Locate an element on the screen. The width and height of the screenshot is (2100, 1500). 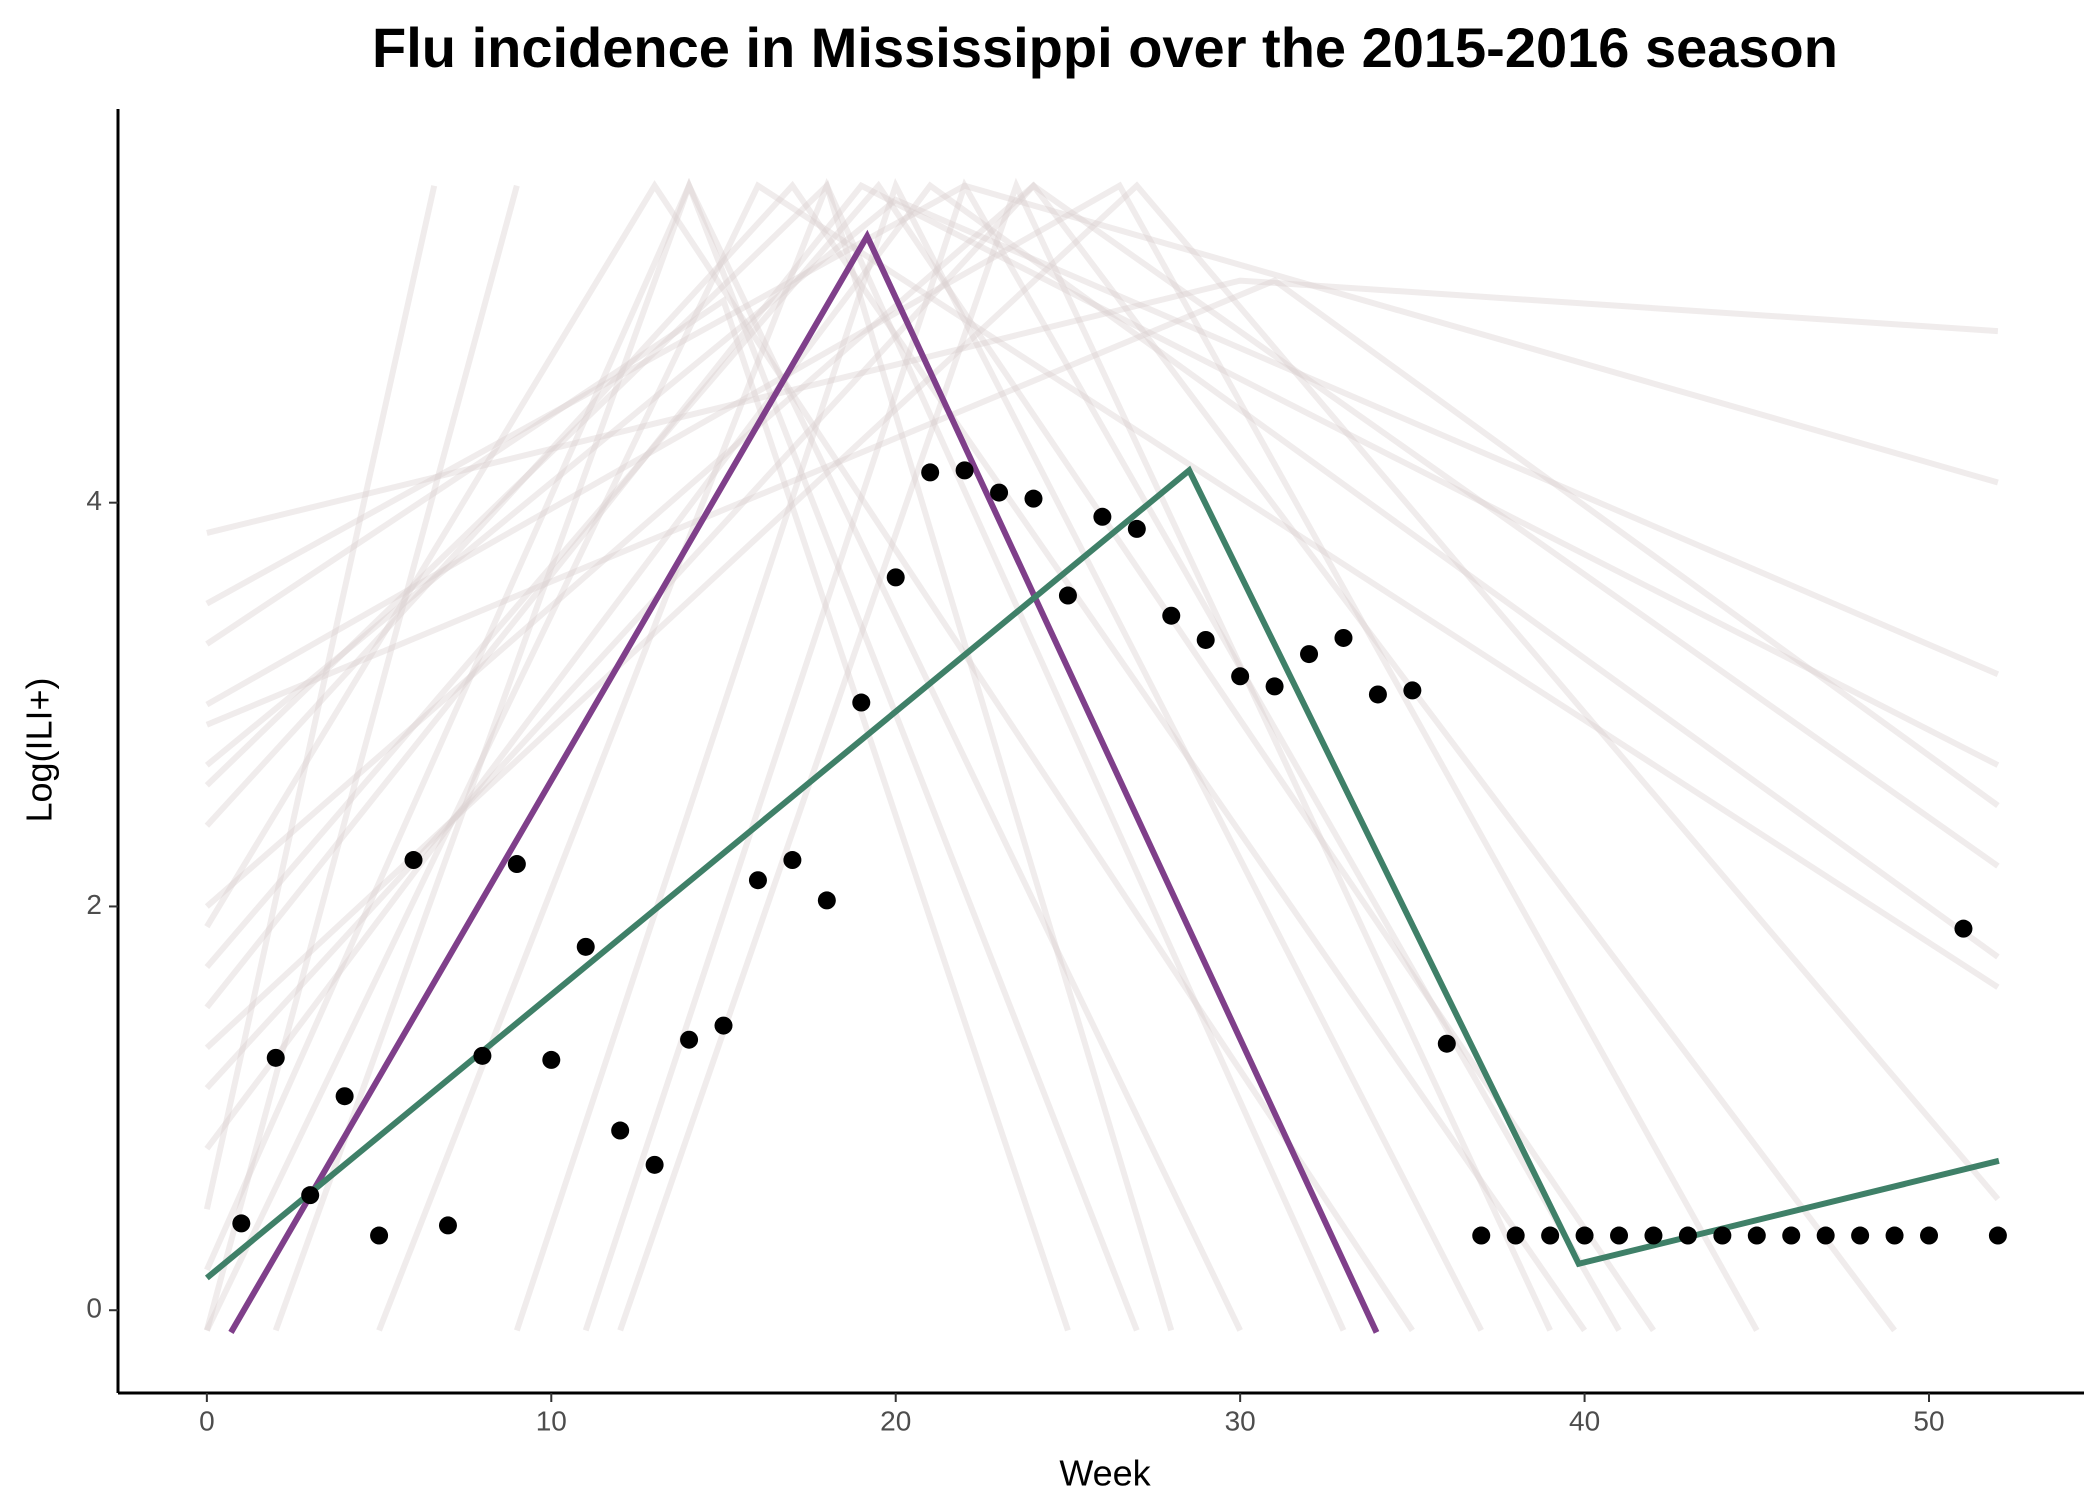
y-tick-label: 4 is located at coordinates (94, 500).